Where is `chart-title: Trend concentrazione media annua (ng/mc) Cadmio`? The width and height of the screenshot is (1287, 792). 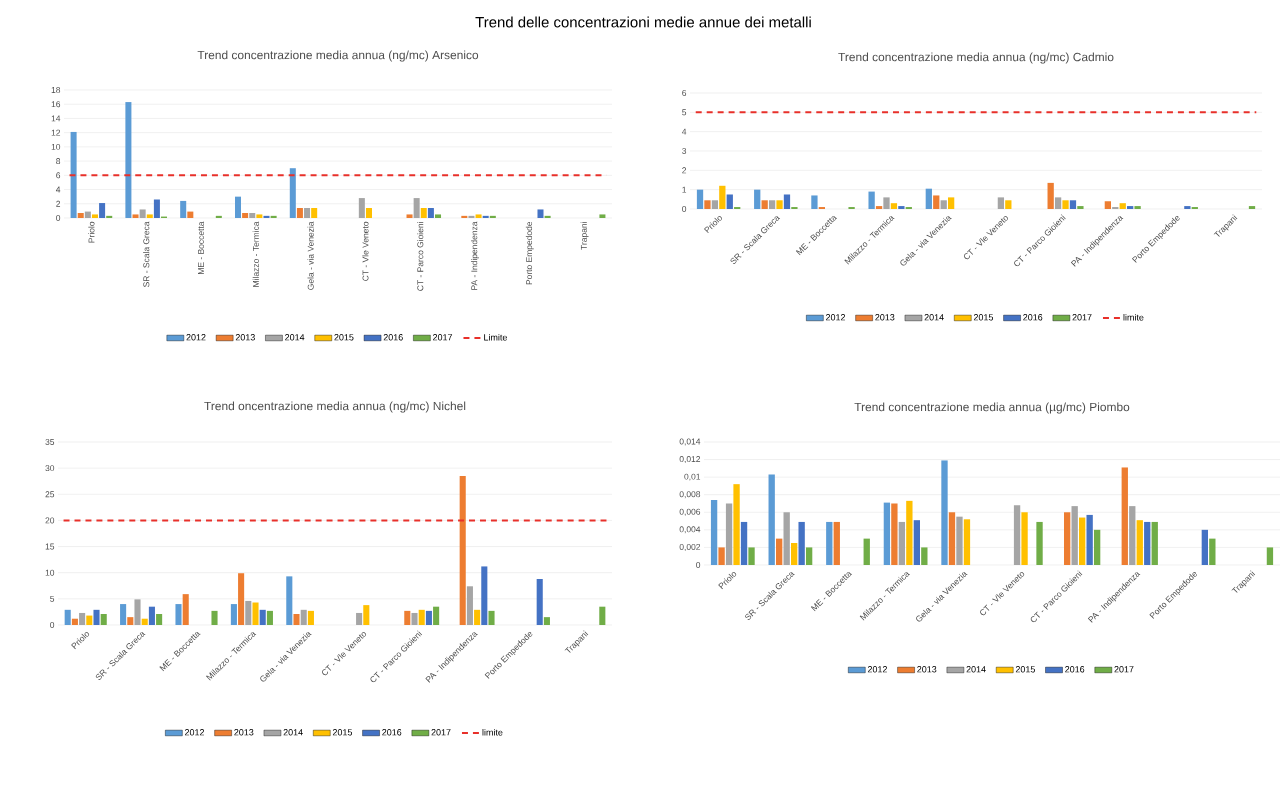
chart-title: Trend concentrazione media annua (ng/mc) Cadmio is located at coordinates (976, 58).